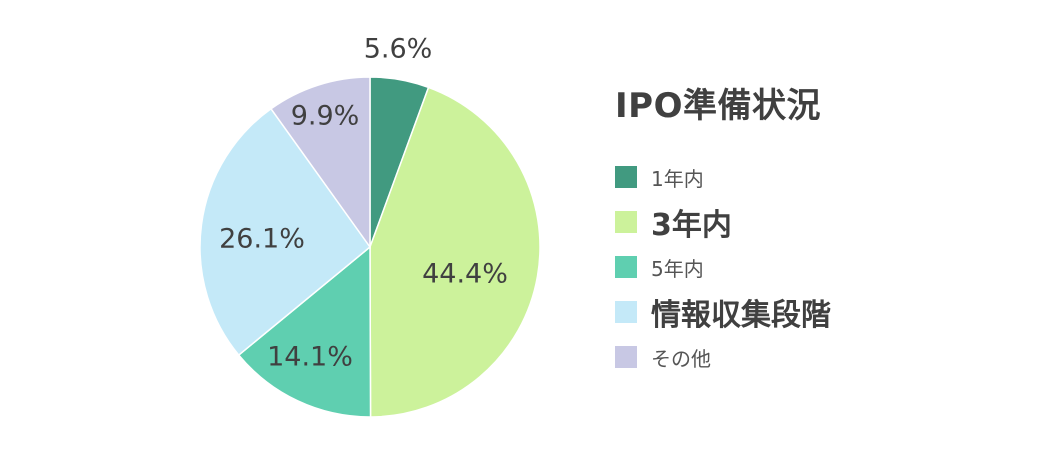 This screenshot has height=453, width=1037. I want to click on slice-label-2: 44.4%, so click(465, 274).